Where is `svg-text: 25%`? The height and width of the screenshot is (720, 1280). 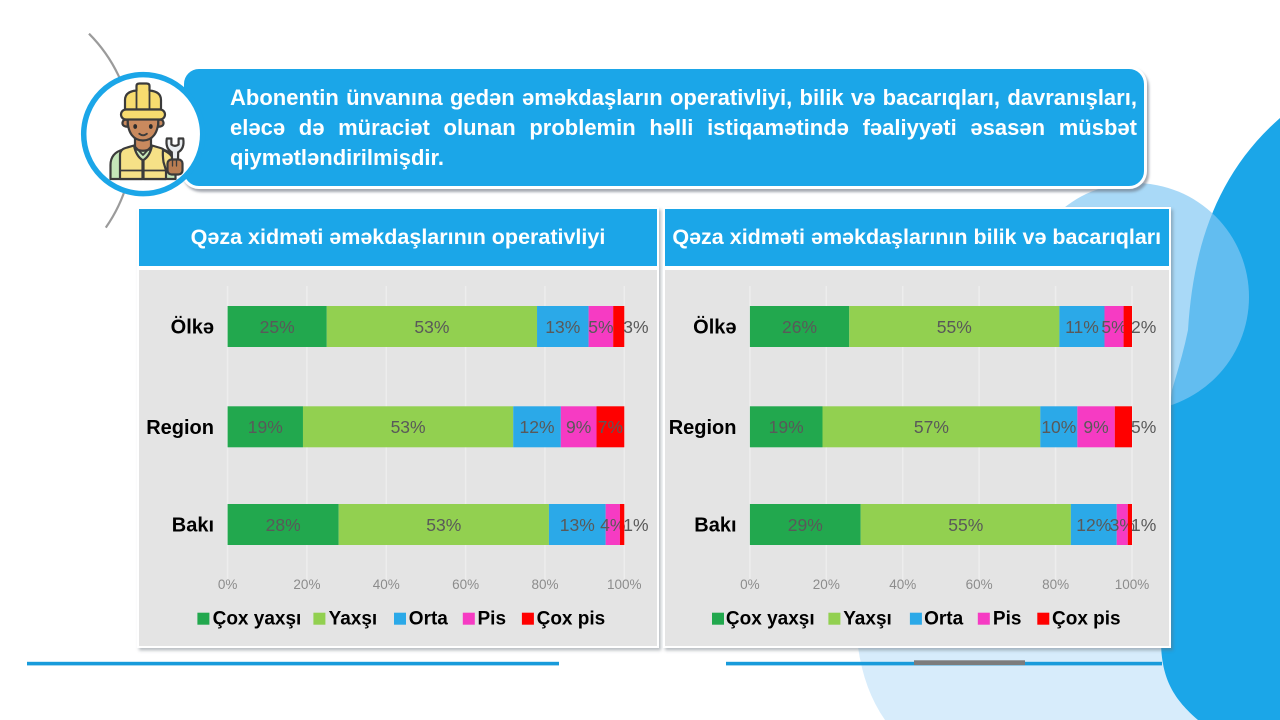
svg-text: 25% is located at coordinates (277, 327).